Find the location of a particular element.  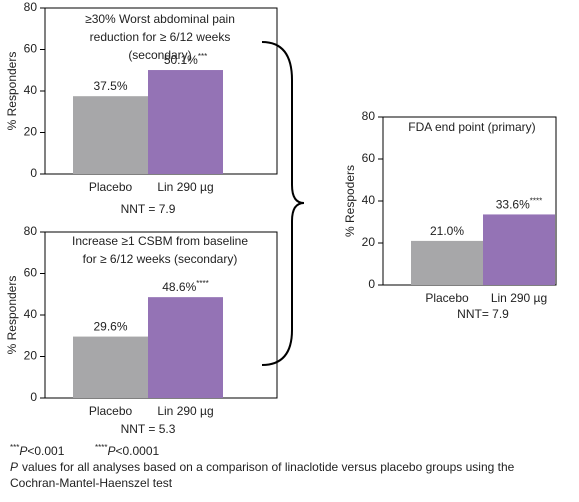

value-label-text: 50.1% is located at coordinates (181, 60).